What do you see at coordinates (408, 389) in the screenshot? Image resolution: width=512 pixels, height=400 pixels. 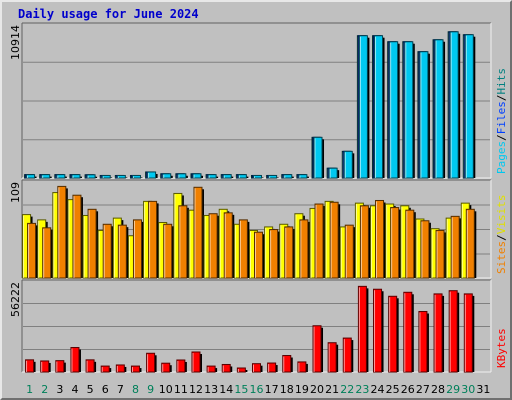 I see `x-tick-label: 26` at bounding box center [408, 389].